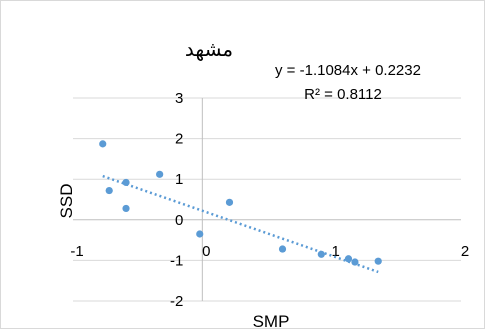 This screenshot has height=330, width=485. What do you see at coordinates (179, 179) in the screenshot?
I see `y-tick-label: 1` at bounding box center [179, 179].